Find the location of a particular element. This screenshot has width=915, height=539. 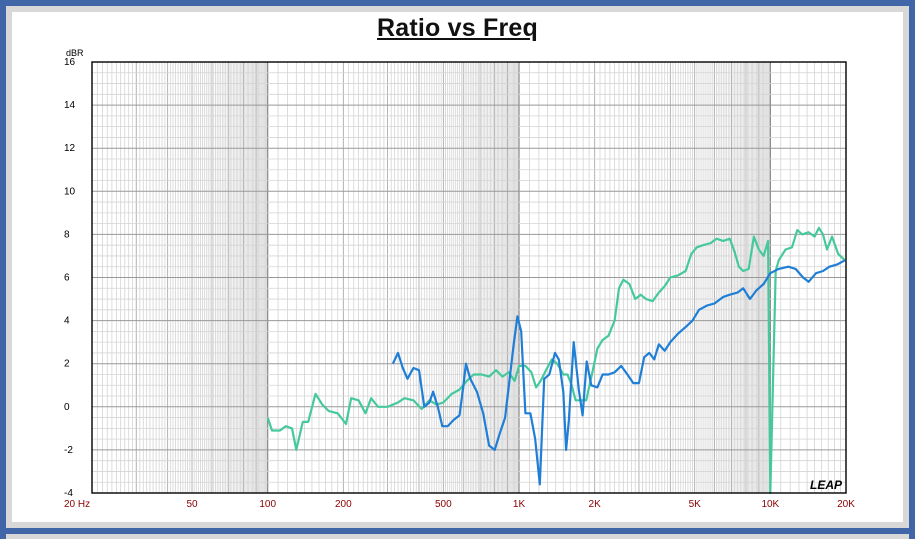

window-border-top is located at coordinates (457, 3).